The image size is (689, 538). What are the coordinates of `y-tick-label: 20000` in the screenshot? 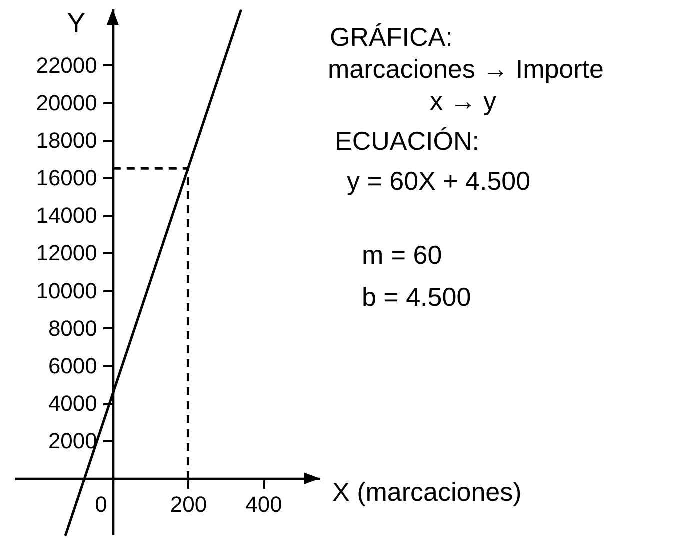 It's located at (67, 103).